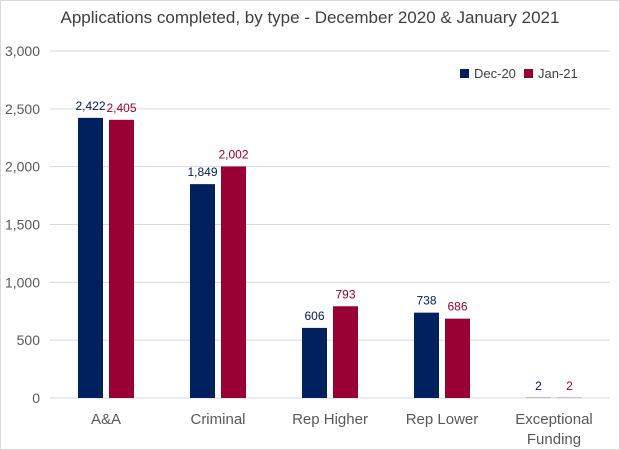 This screenshot has height=450, width=620. What do you see at coordinates (233, 154) in the screenshot?
I see `data-label: 2,002` at bounding box center [233, 154].